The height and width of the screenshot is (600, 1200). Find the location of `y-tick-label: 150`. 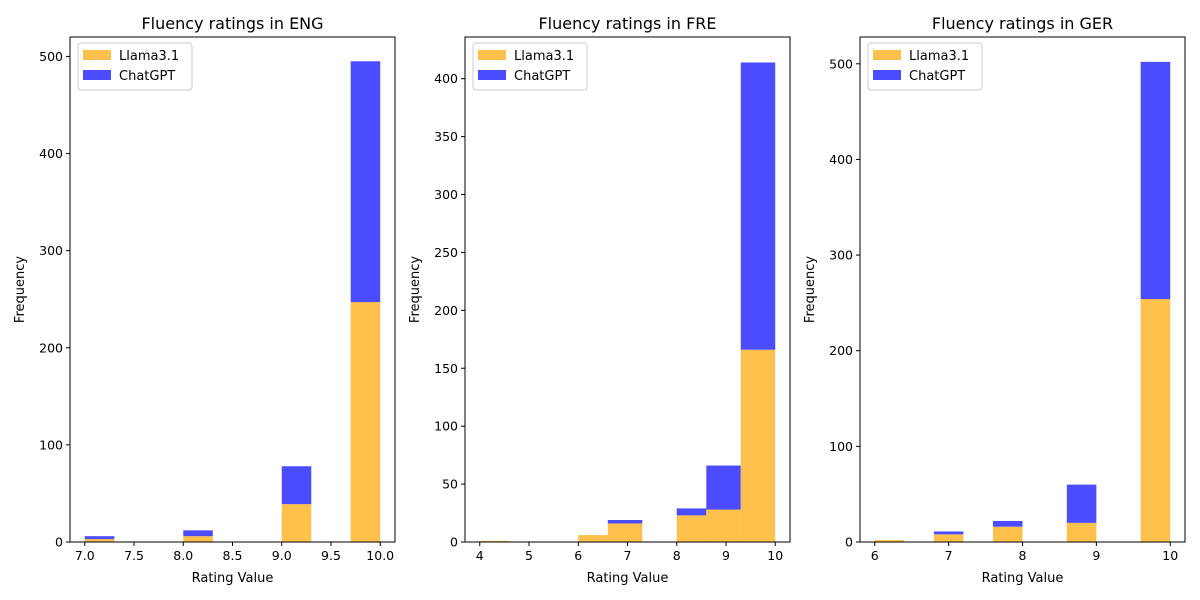

y-tick-label: 150 is located at coordinates (446, 368).